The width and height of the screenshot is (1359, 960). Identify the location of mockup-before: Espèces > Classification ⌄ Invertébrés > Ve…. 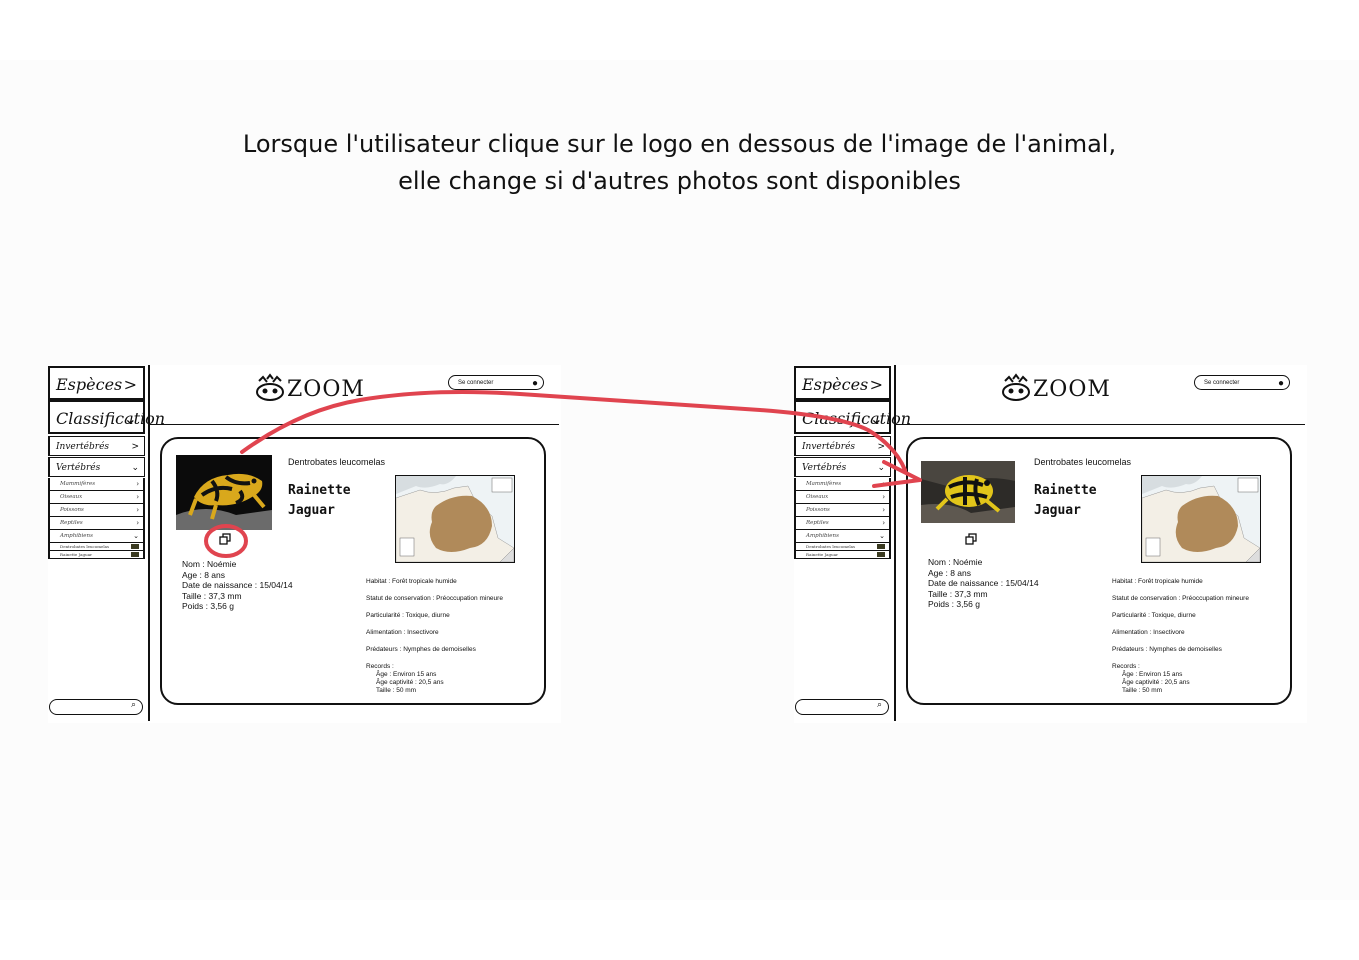
(304, 544).